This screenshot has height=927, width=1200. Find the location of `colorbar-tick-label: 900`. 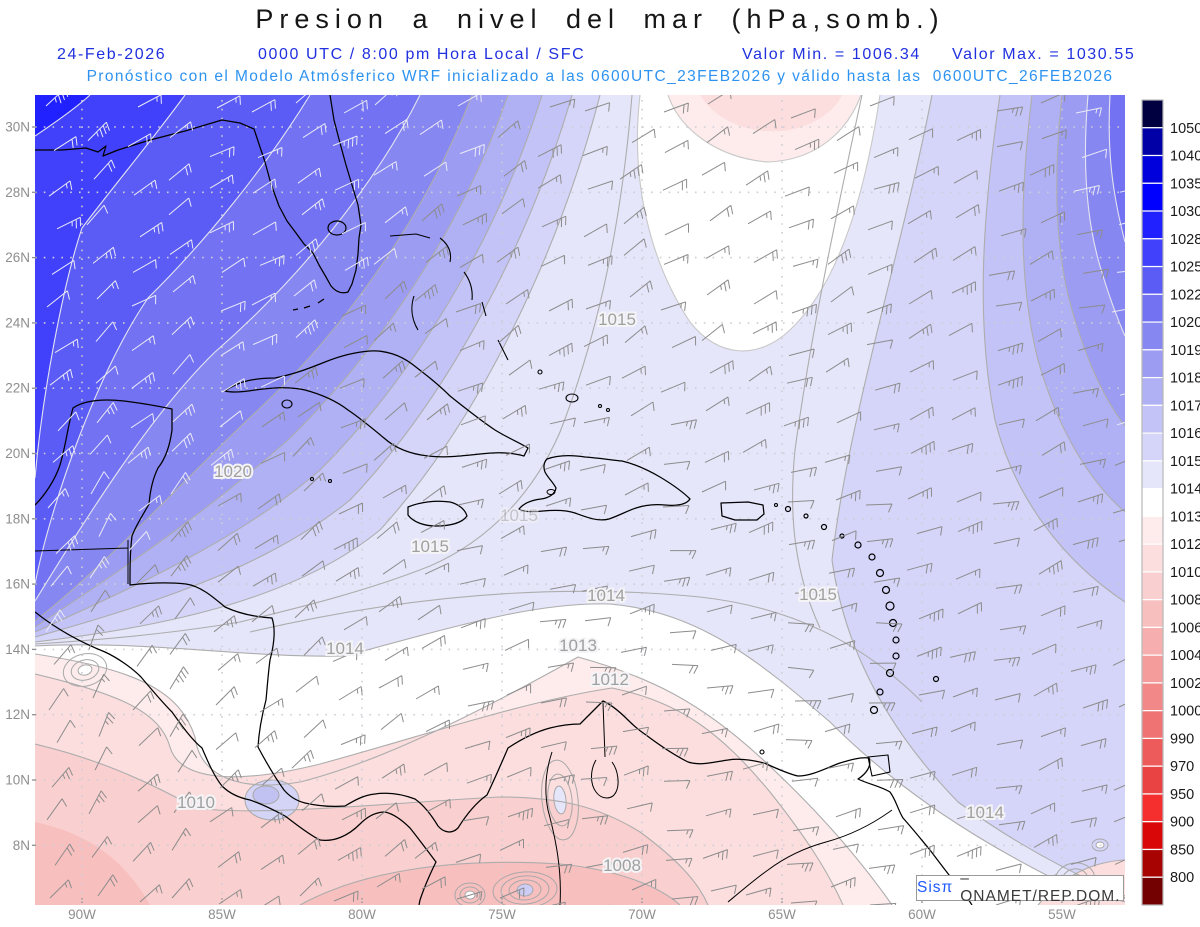

colorbar-tick-label: 900 is located at coordinates (1182, 823).